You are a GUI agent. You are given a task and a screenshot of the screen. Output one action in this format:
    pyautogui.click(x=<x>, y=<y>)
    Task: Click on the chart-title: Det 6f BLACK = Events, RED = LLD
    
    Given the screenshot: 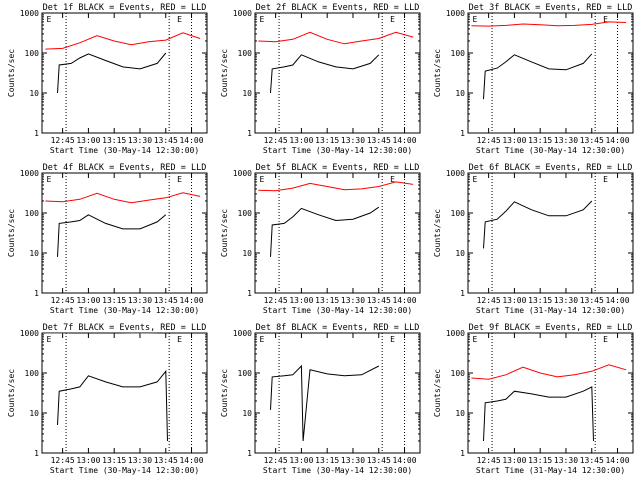 What is the action you would take?
    pyautogui.click(x=551, y=168)
    